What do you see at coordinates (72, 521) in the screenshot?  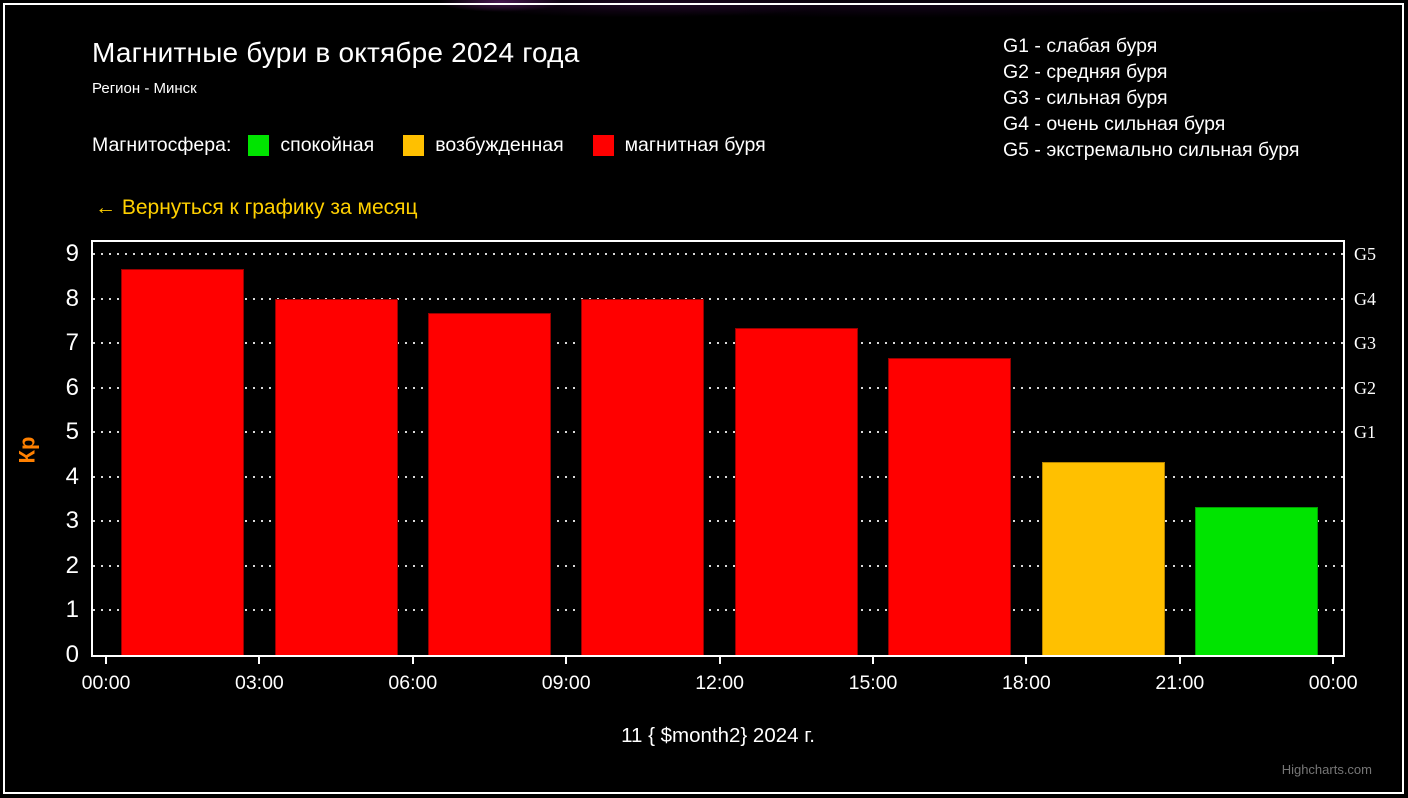 I see `y-axis-label-3: 3` at bounding box center [72, 521].